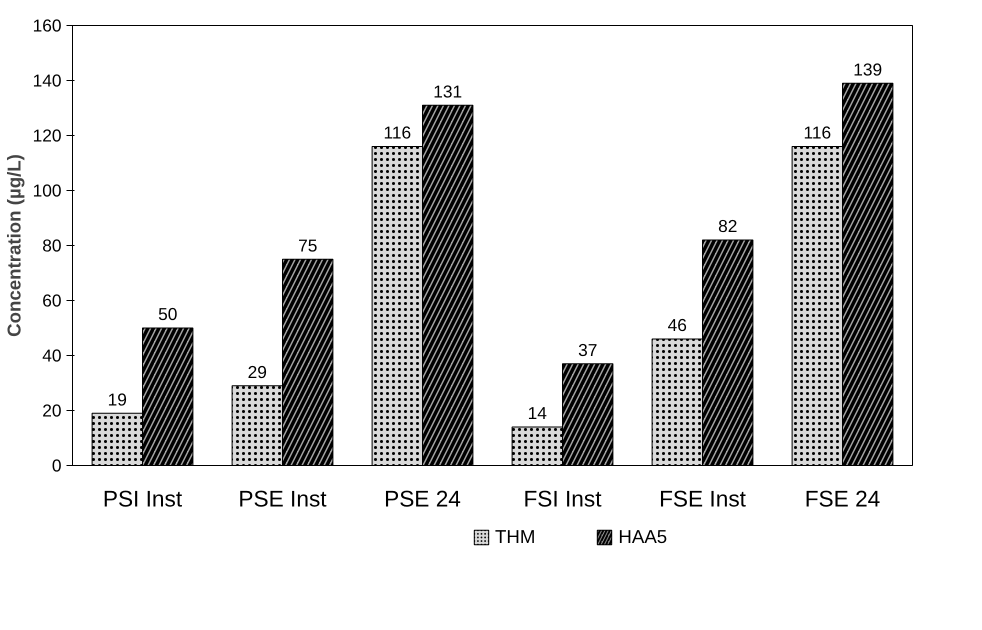  Describe the element at coordinates (168, 314) in the screenshot. I see `data-label: 50` at that location.